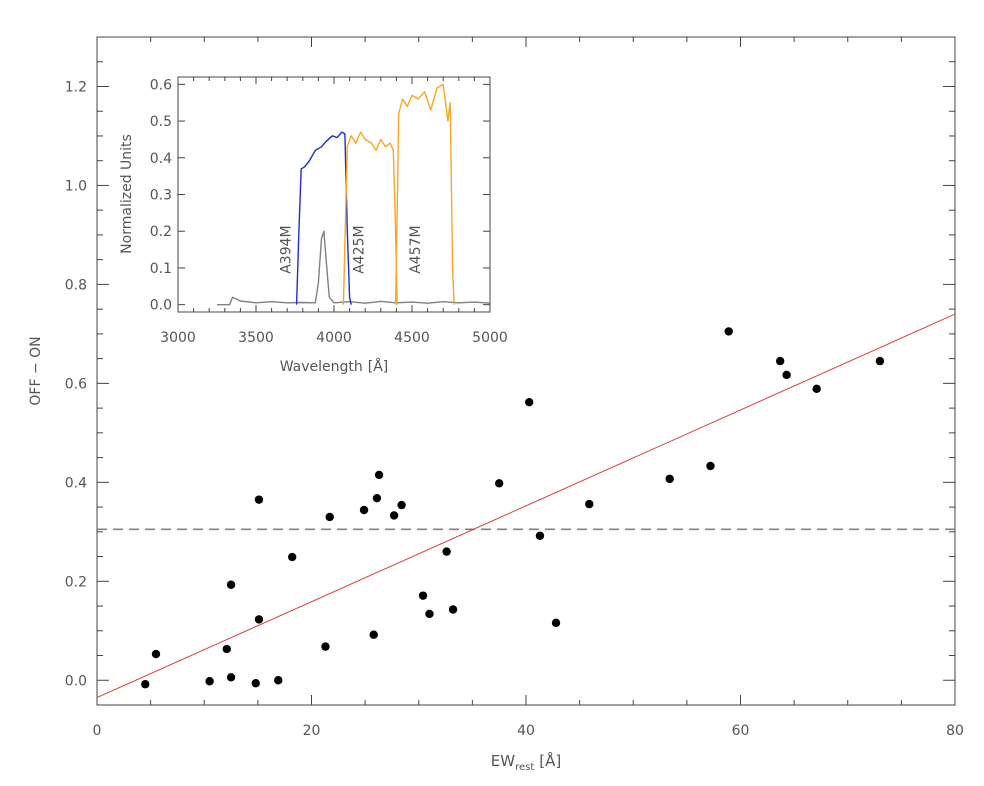 The image size is (984, 786). Describe the element at coordinates (286, 249) in the screenshot. I see `filter-label: A394M` at that location.